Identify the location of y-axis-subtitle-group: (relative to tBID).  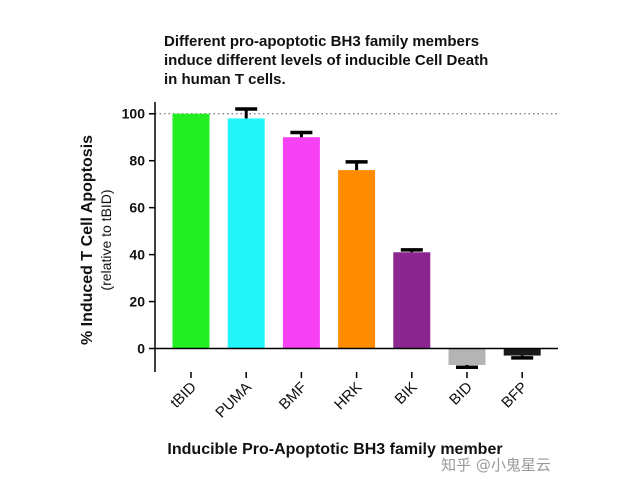
(106, 239).